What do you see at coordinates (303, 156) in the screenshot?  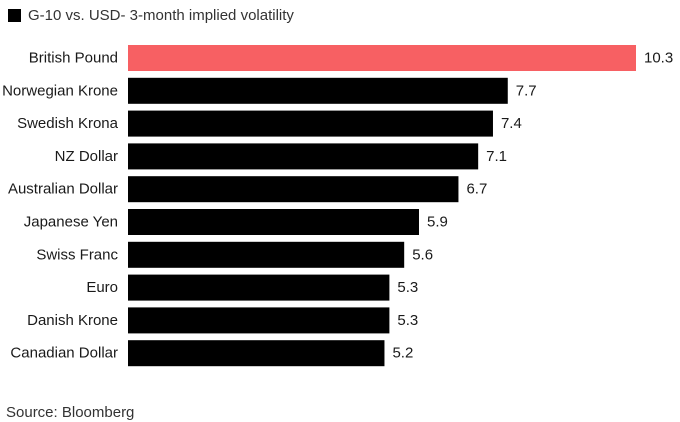 I see `bar-nz-dollar` at bounding box center [303, 156].